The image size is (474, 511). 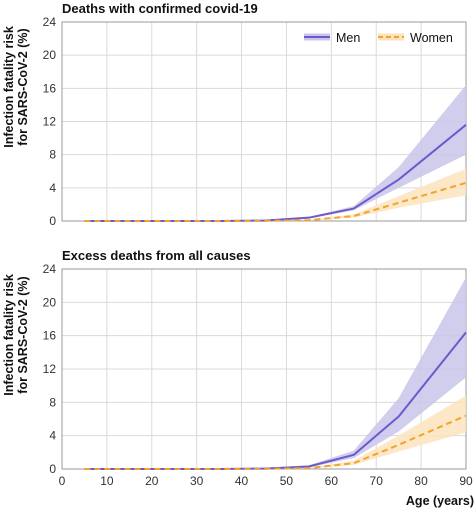 What do you see at coordinates (242, 481) in the screenshot?
I see `x-tick-label: 40` at bounding box center [242, 481].